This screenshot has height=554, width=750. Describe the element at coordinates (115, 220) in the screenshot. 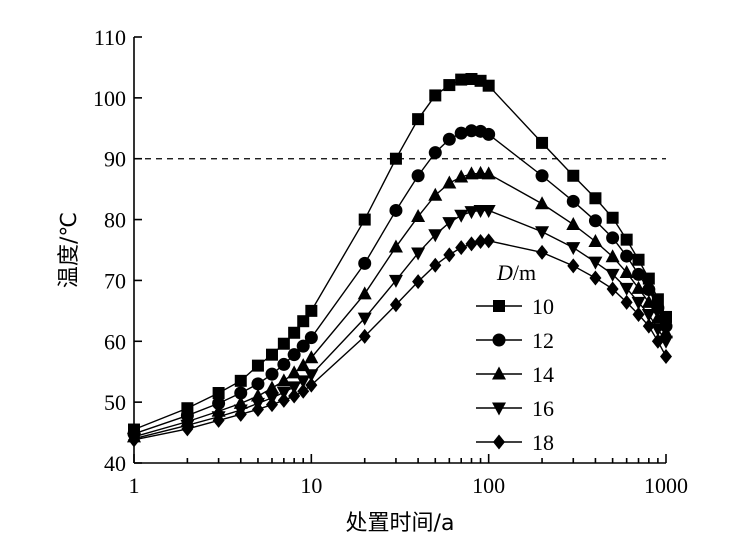

I see `y-tick-label: 80` at that location.